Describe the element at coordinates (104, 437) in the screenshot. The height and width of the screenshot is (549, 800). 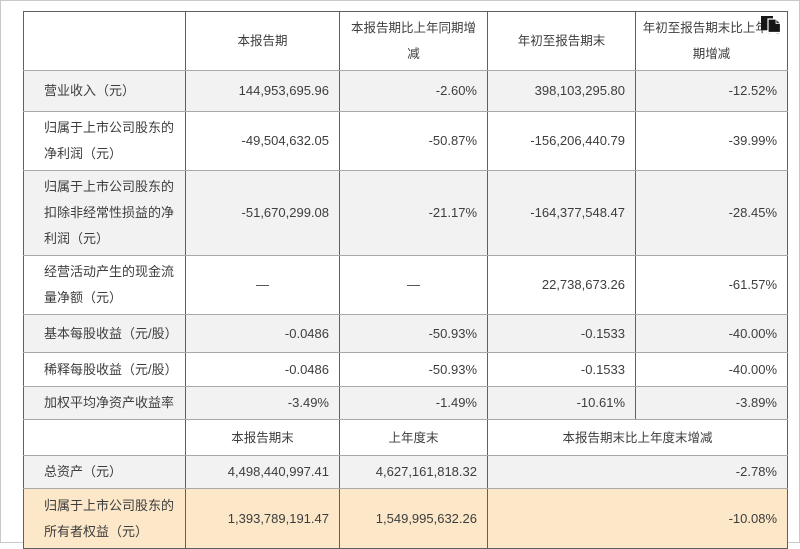
I see `empty-cell` at that location.